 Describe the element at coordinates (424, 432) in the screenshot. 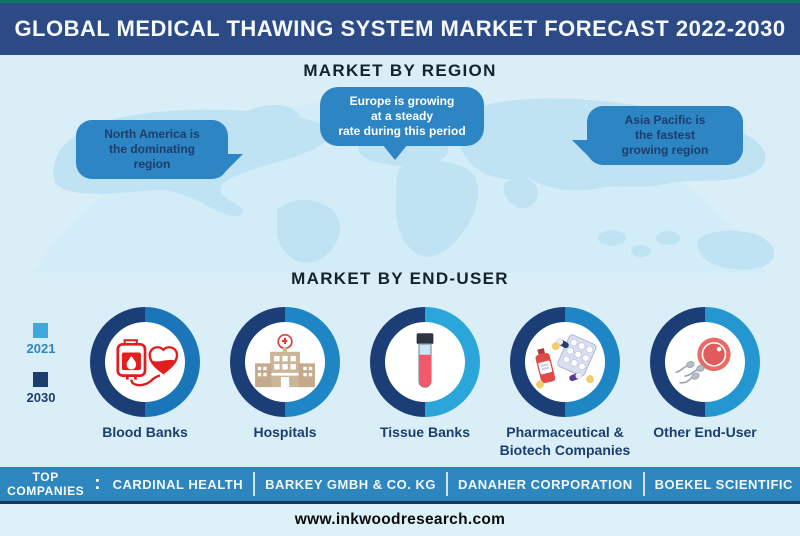

I see `end-user-label-tissue-banks: Tissue Banks` at that location.